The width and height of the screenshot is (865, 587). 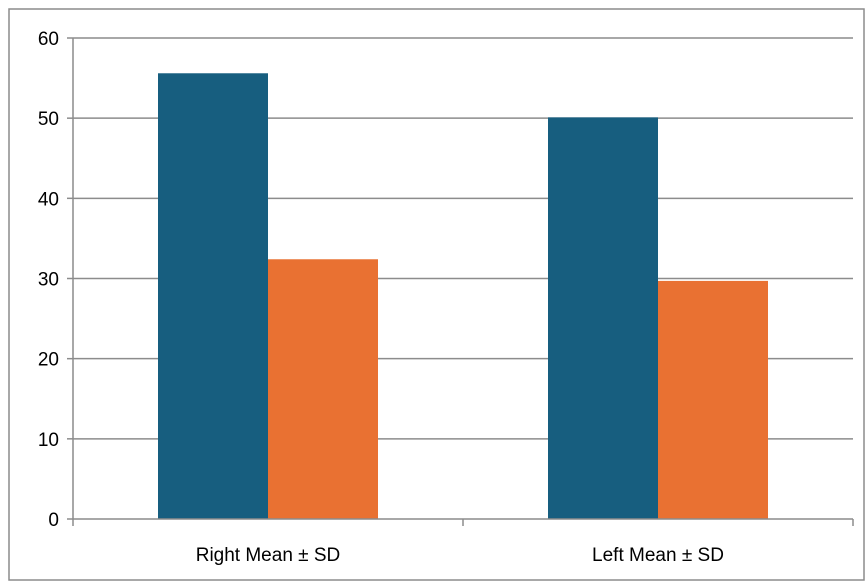 I want to click on y-tick-label: 50, so click(x=48, y=119).